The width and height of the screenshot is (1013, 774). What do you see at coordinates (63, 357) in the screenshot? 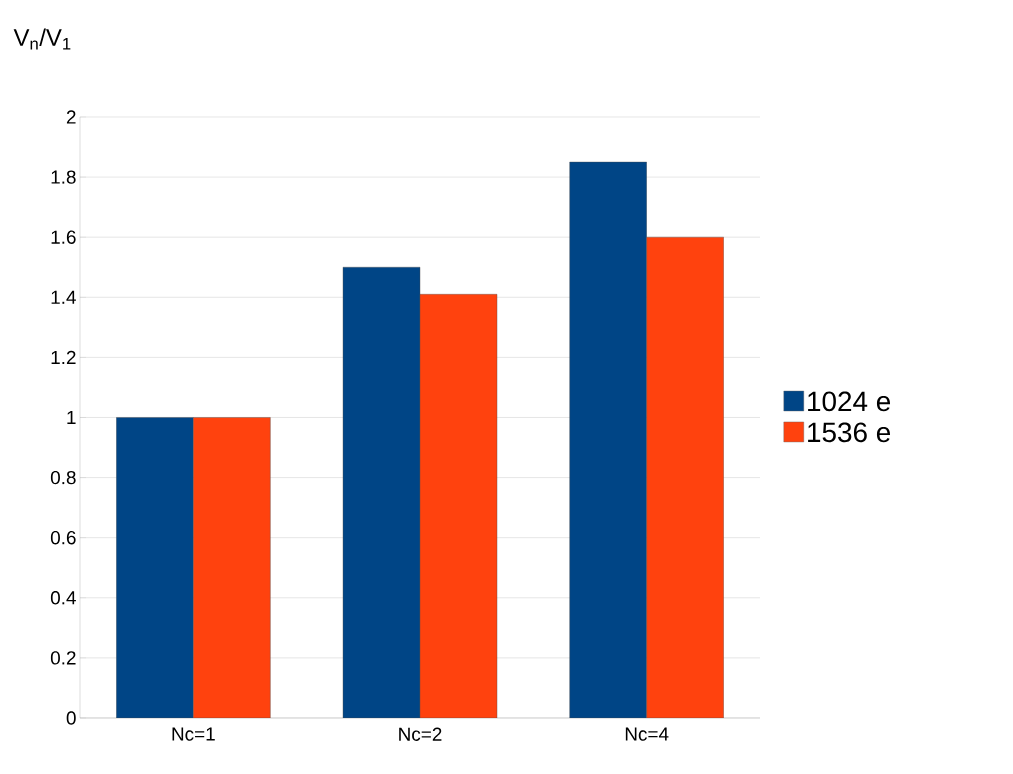
I see `y-tick-label: 1.2` at bounding box center [63, 357].